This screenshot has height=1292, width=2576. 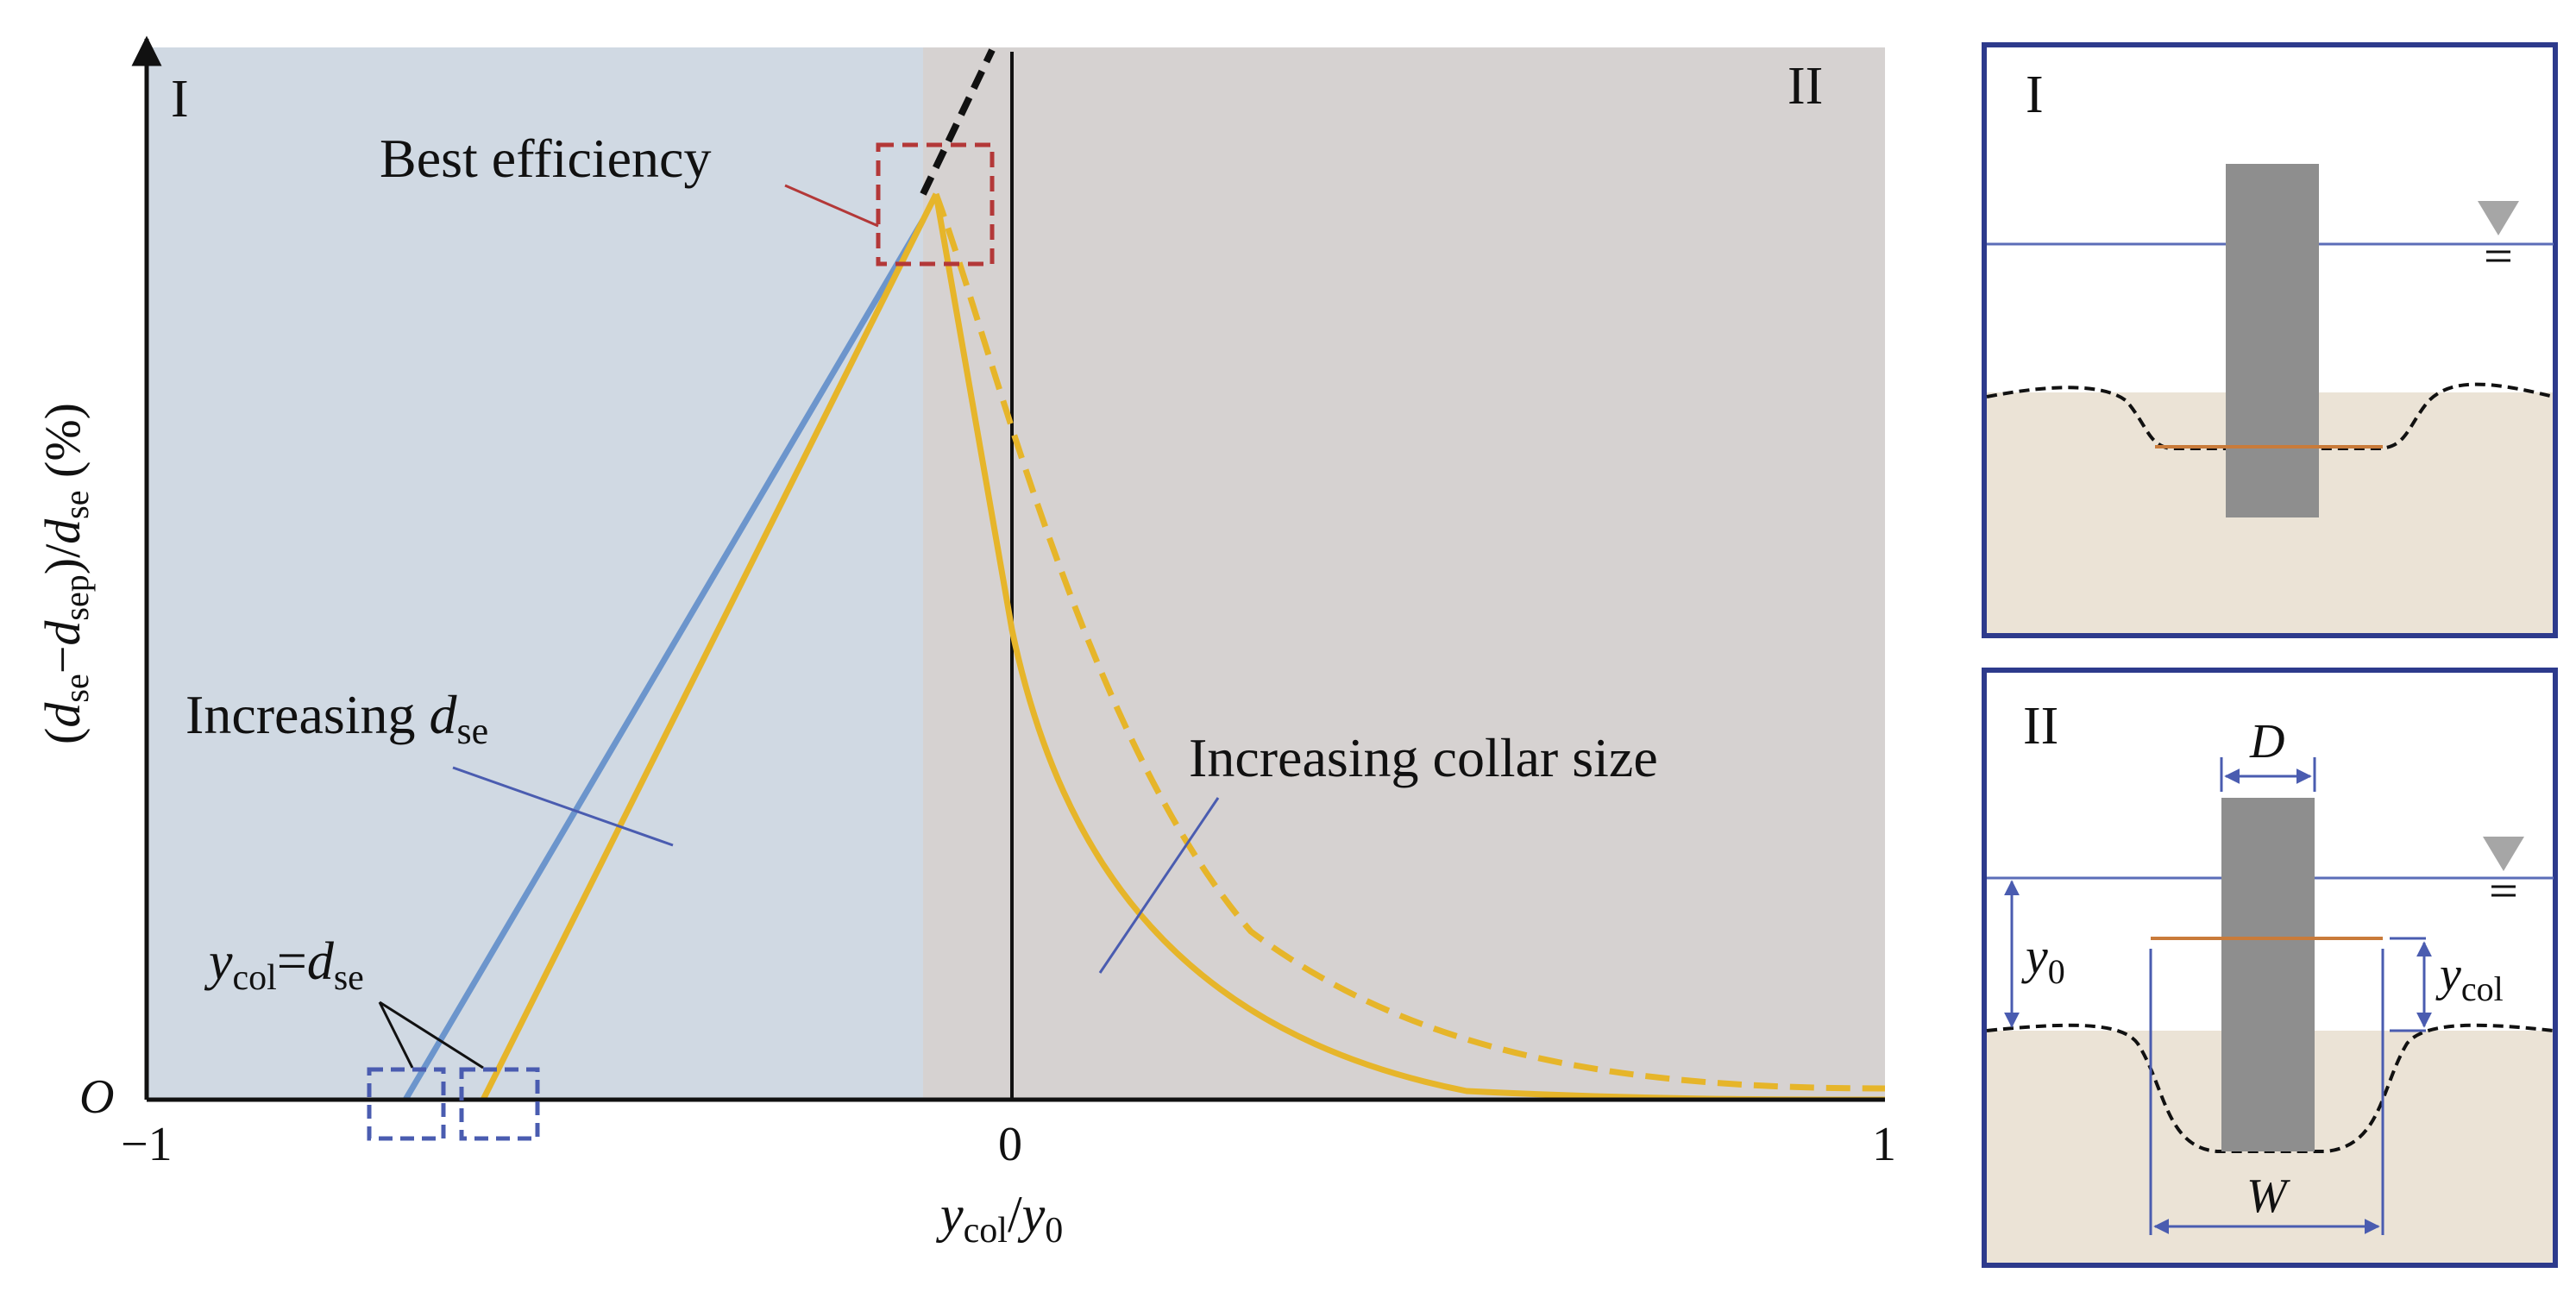 What do you see at coordinates (2268, 1197) in the screenshot?
I see `dim-W-label: W` at bounding box center [2268, 1197].